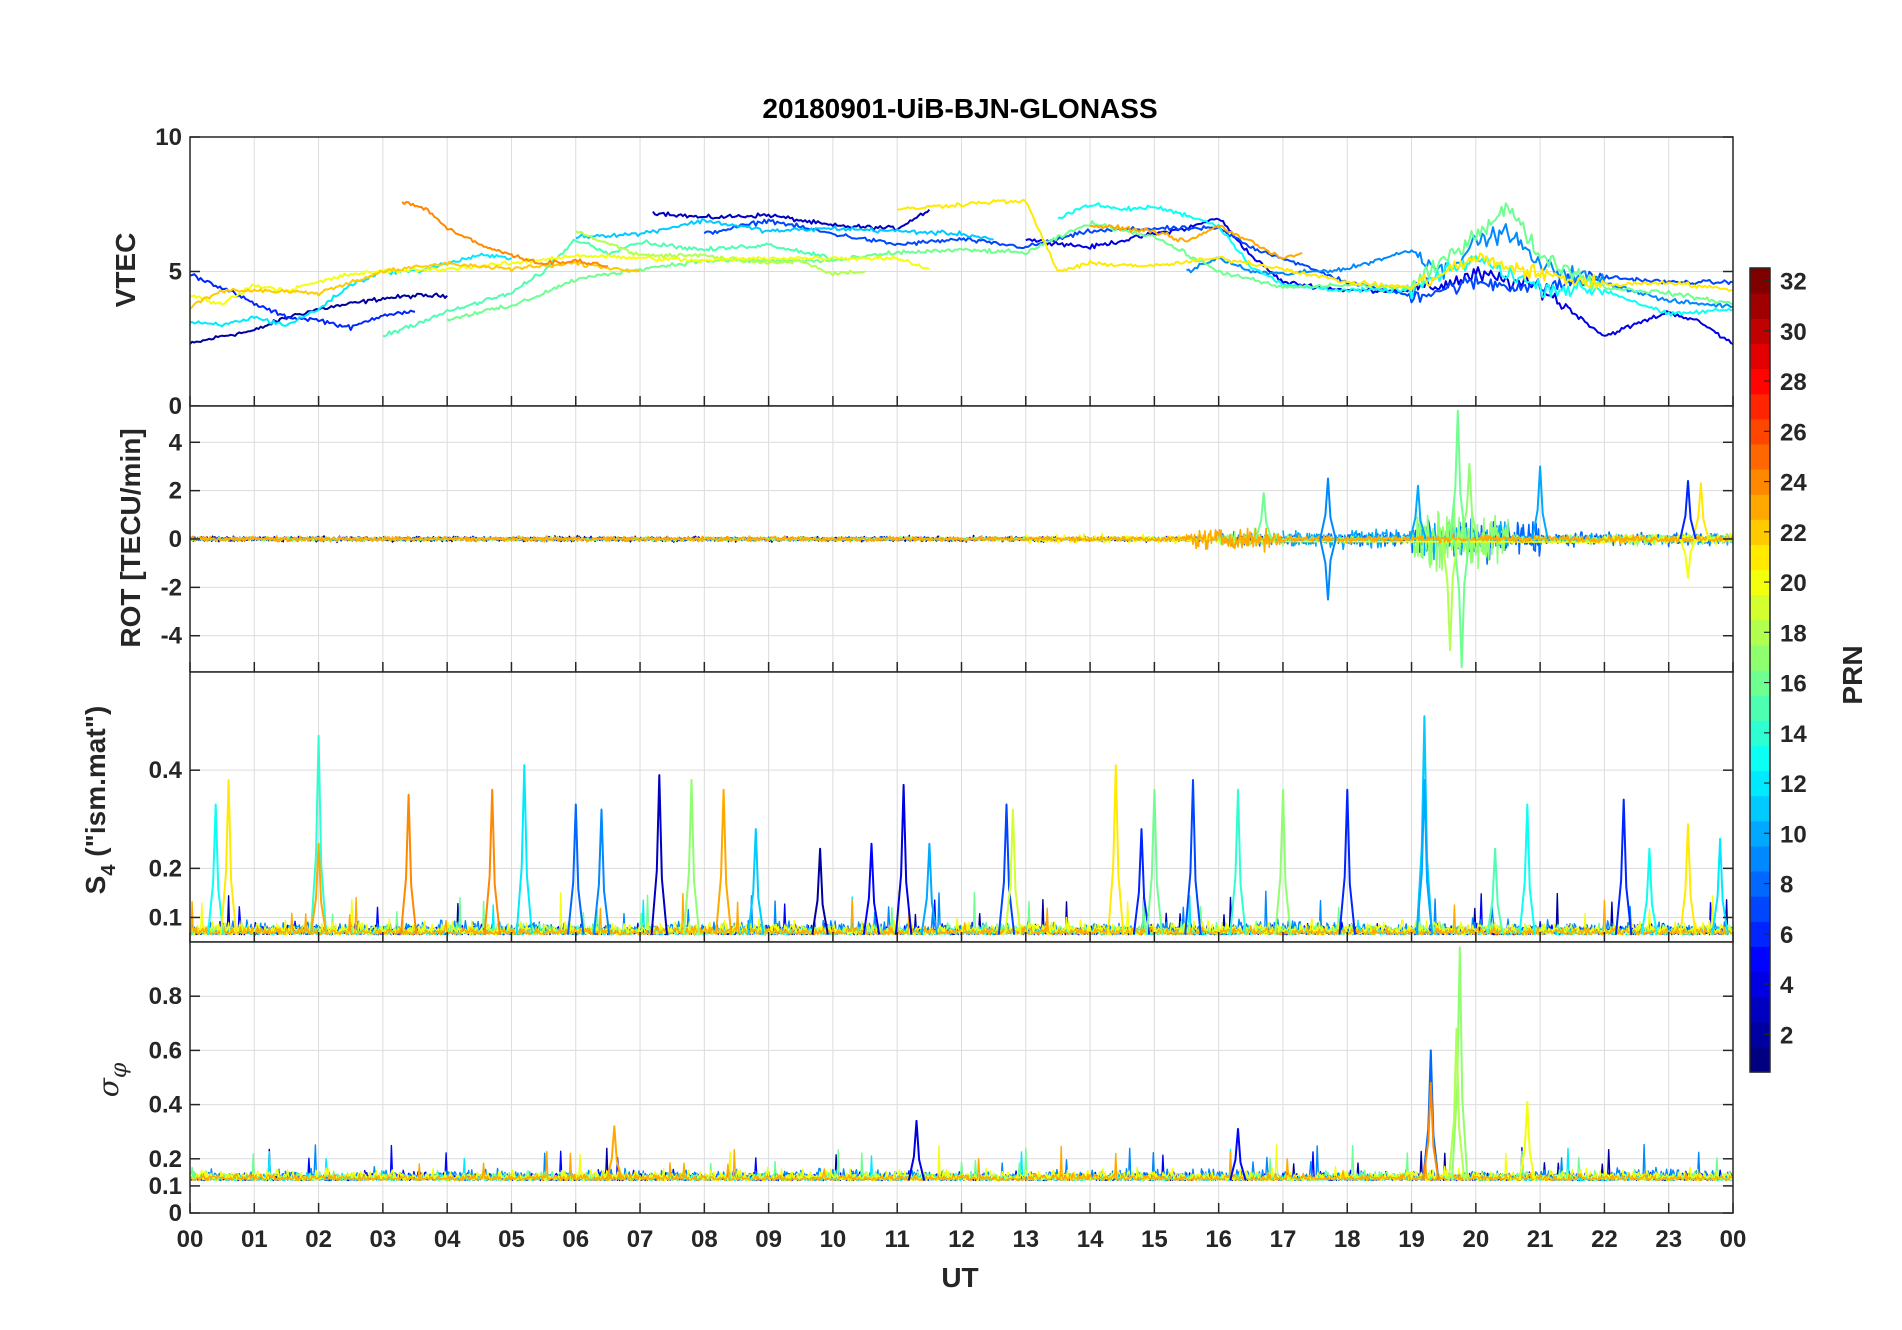 This screenshot has height=1330, width=1902. What do you see at coordinates (1793, 282) in the screenshot?
I see `colorbar-tick-label: 32` at bounding box center [1793, 282].